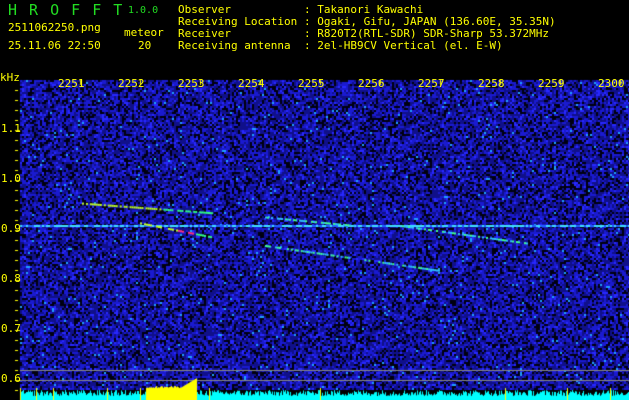  Describe the element at coordinates (430, 21) in the screenshot. I see `info-value: : Ogaki, Gifu, JAPAN (136.60E, 35.35N)` at that location.